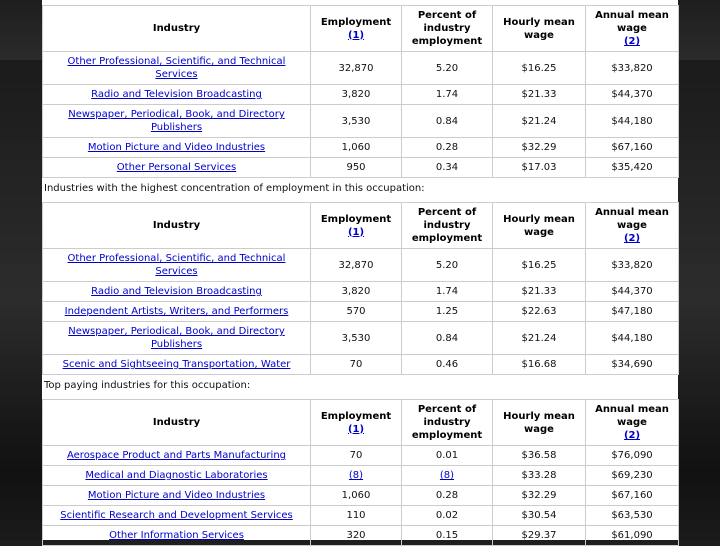 The height and width of the screenshot is (546, 720). Describe the element at coordinates (447, 338) in the screenshot. I see `cell: 0.84` at that location.